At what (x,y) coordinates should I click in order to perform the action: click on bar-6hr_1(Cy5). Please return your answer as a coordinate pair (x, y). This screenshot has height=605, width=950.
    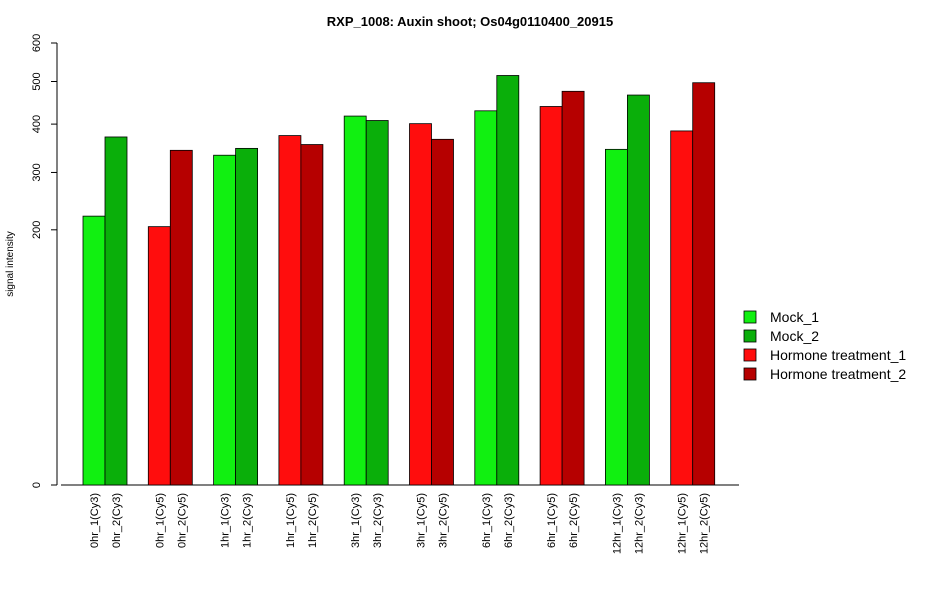
    Looking at the image, I should click on (551, 296).